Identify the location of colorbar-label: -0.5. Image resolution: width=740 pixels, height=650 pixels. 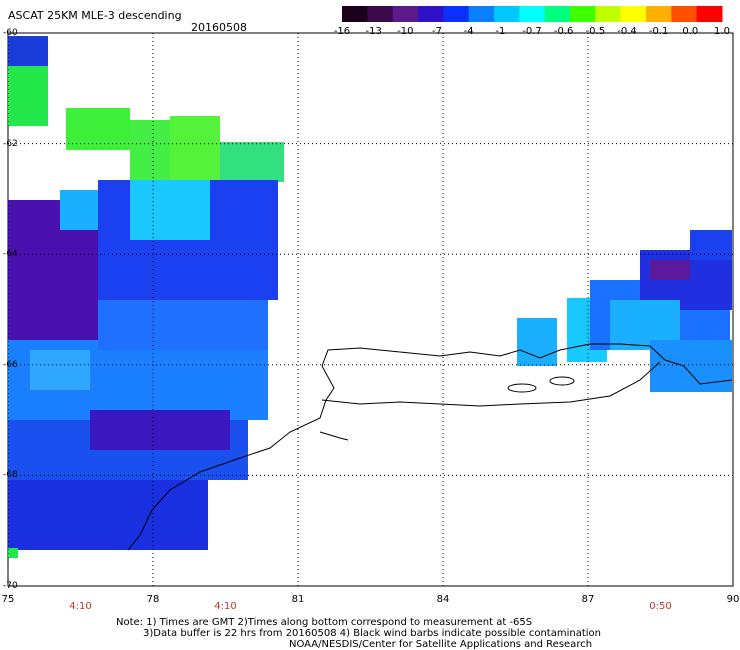
(595, 31).